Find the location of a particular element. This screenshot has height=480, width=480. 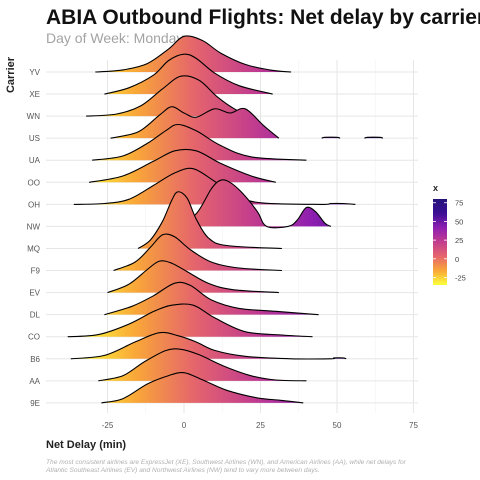

ridge-area-oo is located at coordinates (182, 166).